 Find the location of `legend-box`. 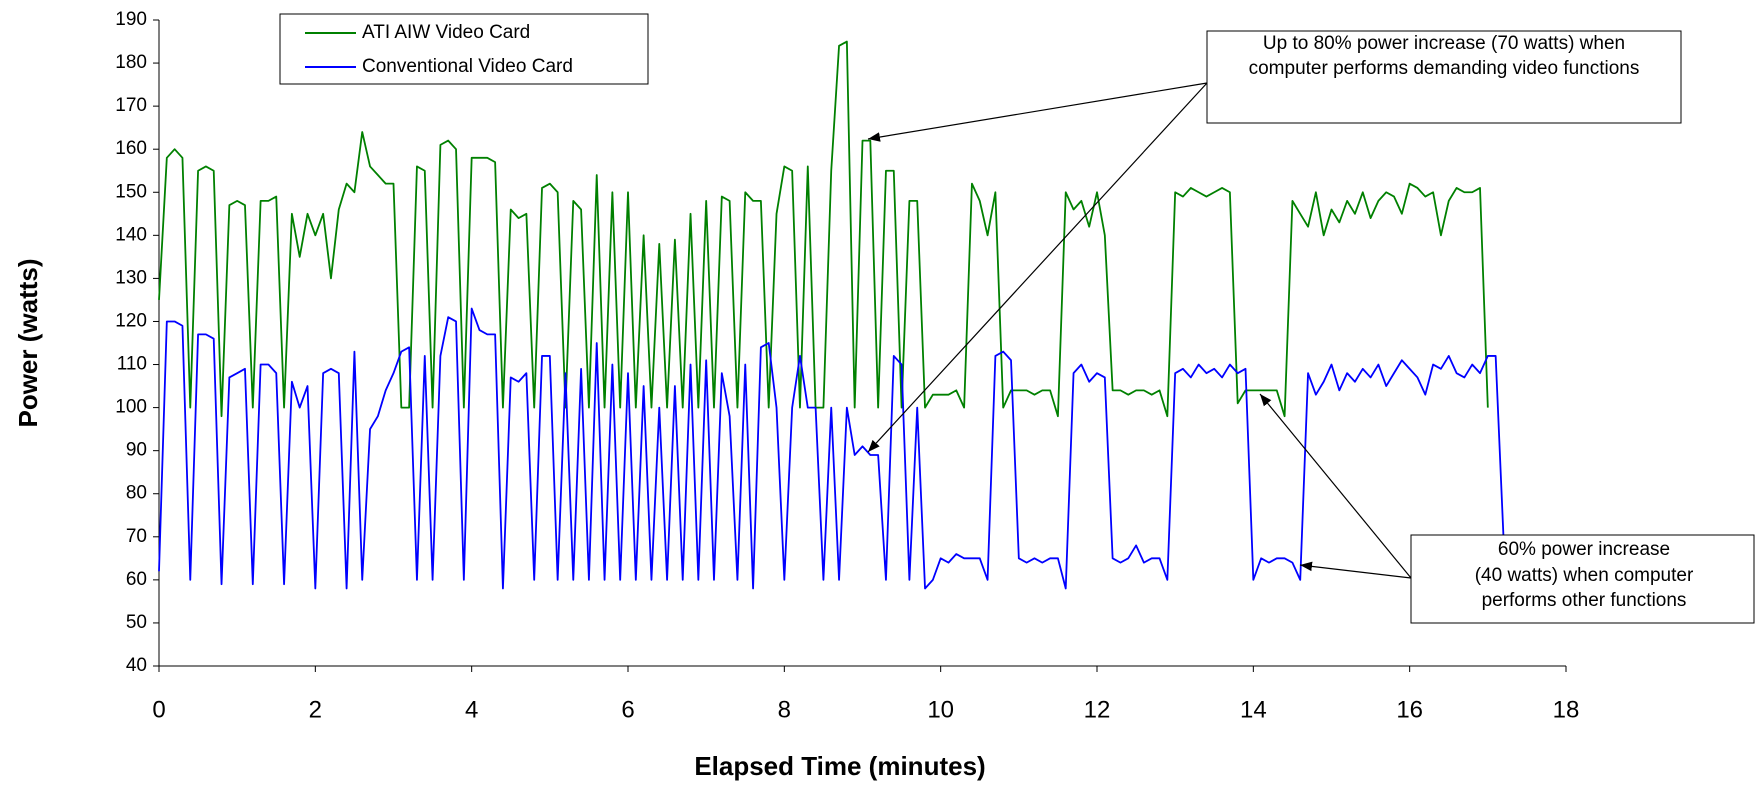

legend-box is located at coordinates (464, 49).